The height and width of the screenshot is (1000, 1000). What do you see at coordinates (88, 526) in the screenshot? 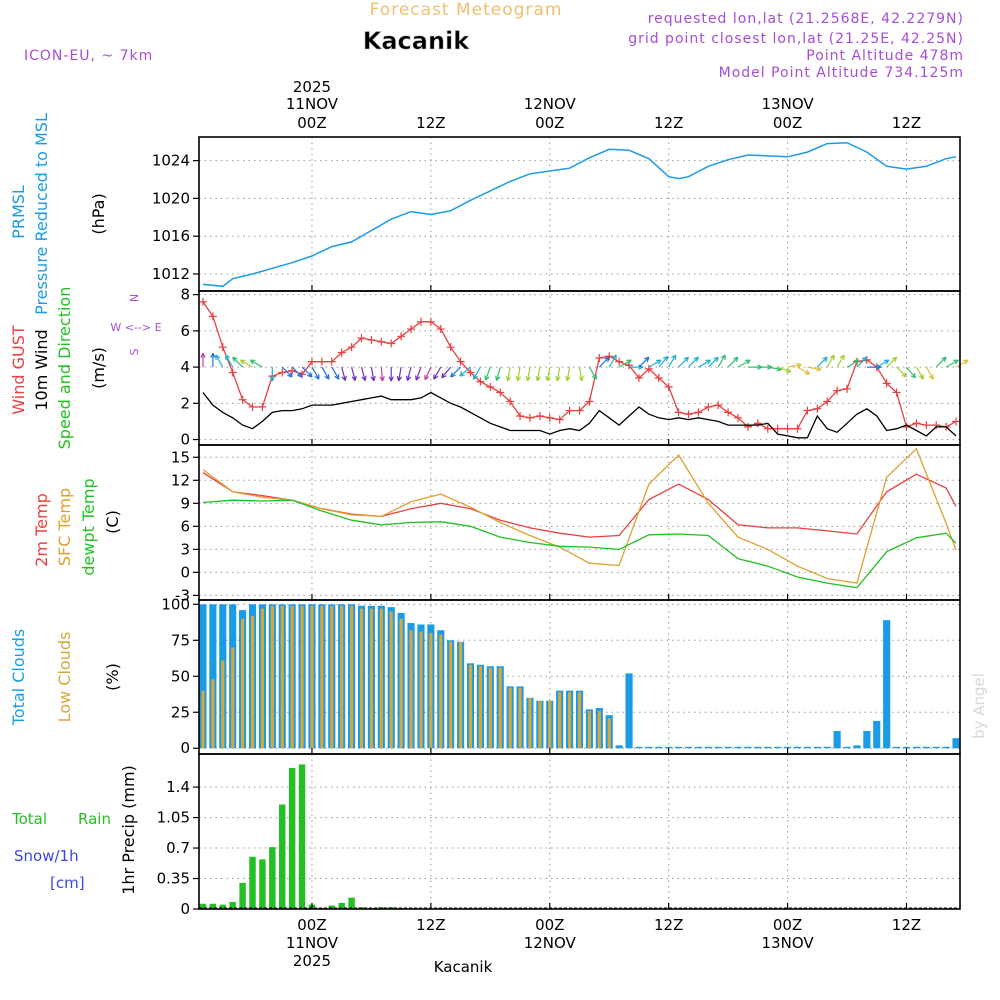
I see `dewpt-label: dewpt Temp` at bounding box center [88, 526].